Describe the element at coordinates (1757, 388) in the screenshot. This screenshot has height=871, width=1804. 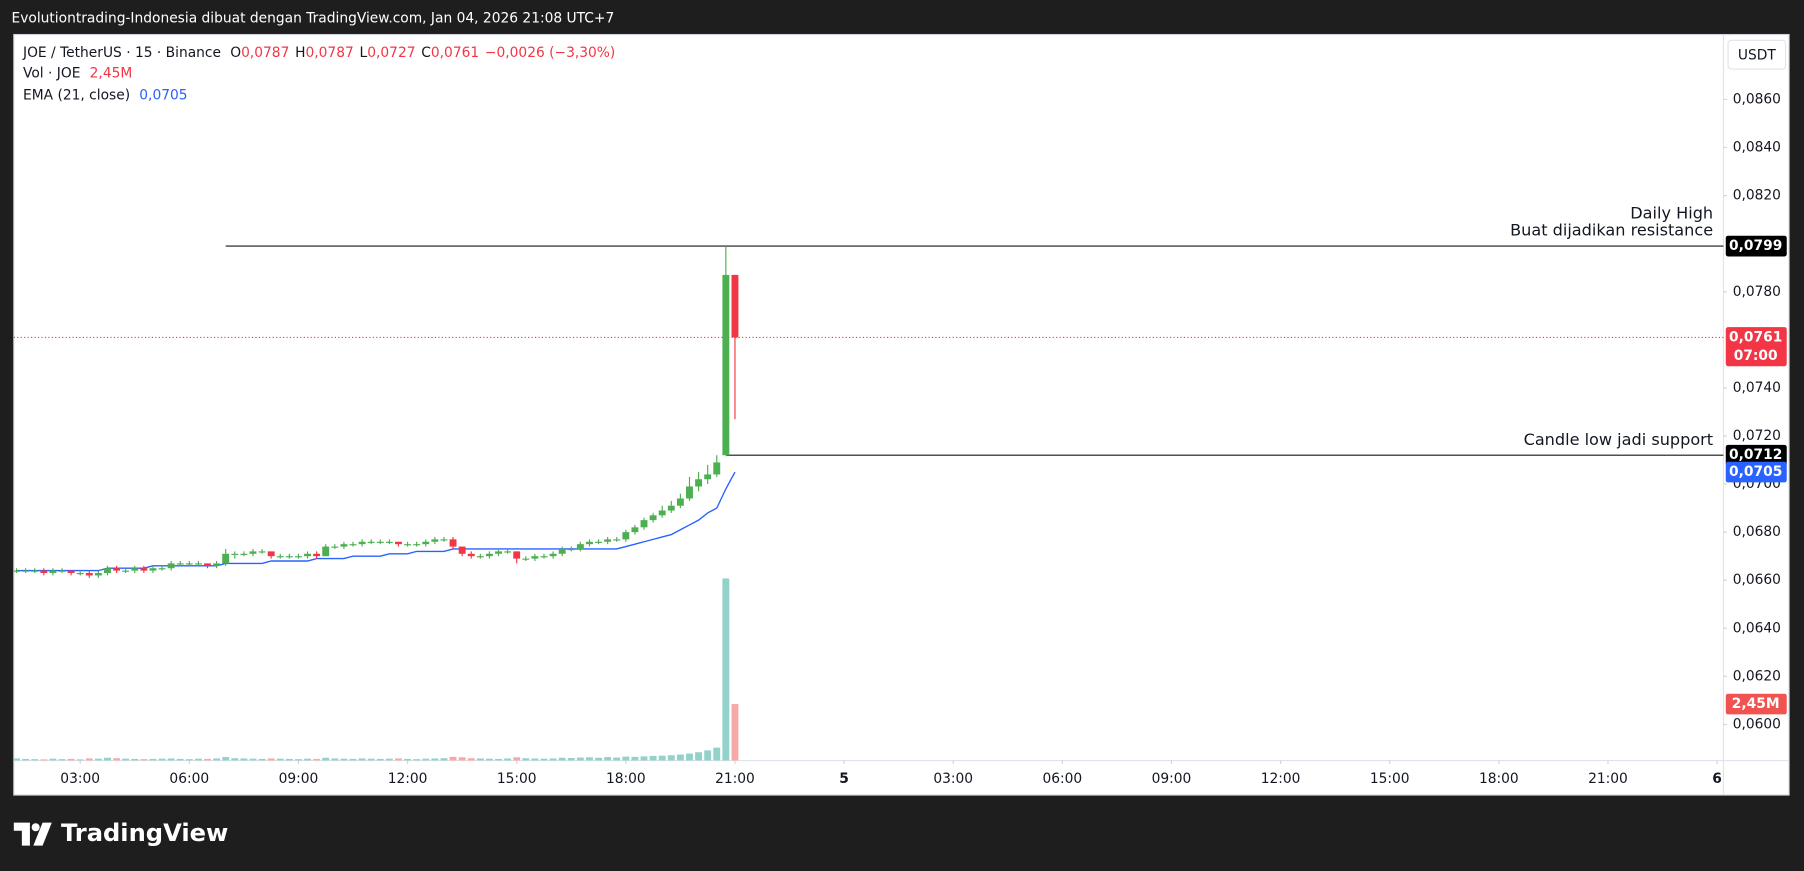
I see `y-tick-label: 0,0740` at that location.